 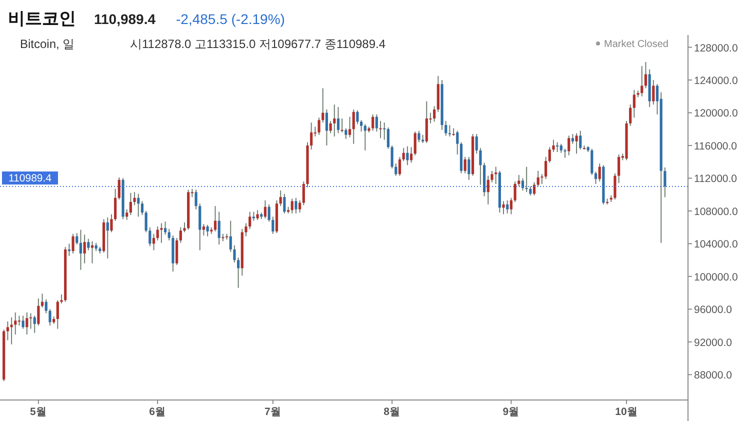 I want to click on annotation: 시112878.0 고113315.0 저109677.7 종110989.4, so click(x=258, y=44).